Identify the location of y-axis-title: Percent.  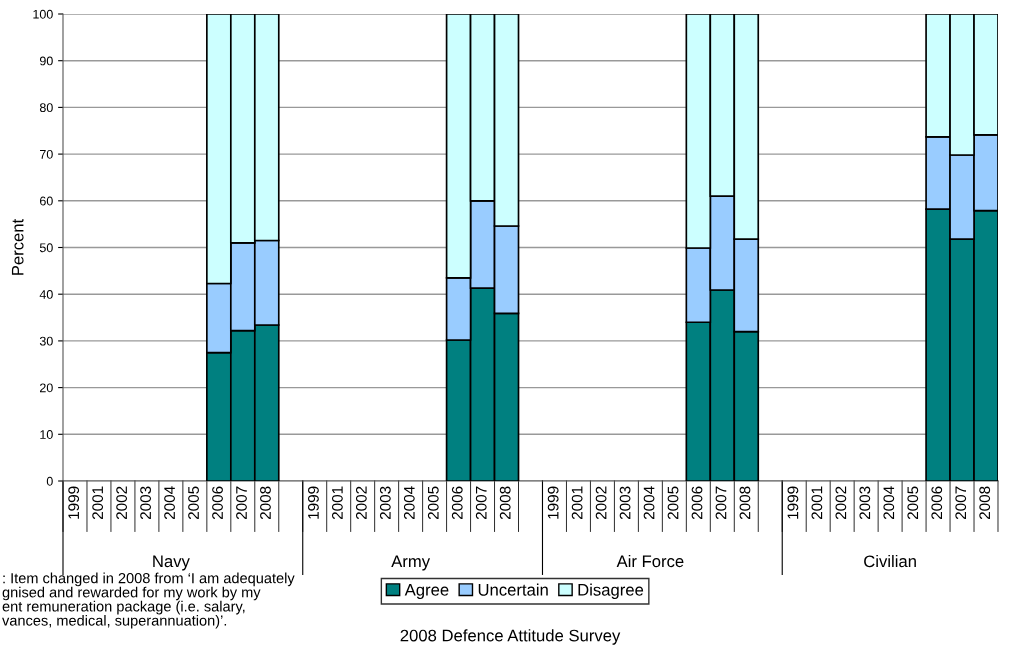
(17, 246).